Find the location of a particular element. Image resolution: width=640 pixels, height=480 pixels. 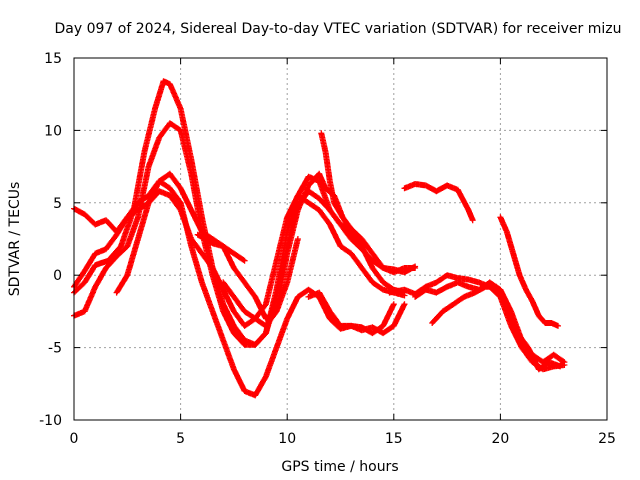

y-axis-label: SDTVAR / TECUs is located at coordinates (15, 239).